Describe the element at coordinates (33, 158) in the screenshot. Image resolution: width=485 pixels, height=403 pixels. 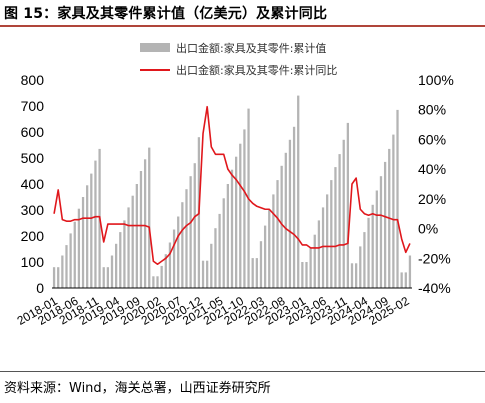
I see `left-tick-label: 500` at that location.